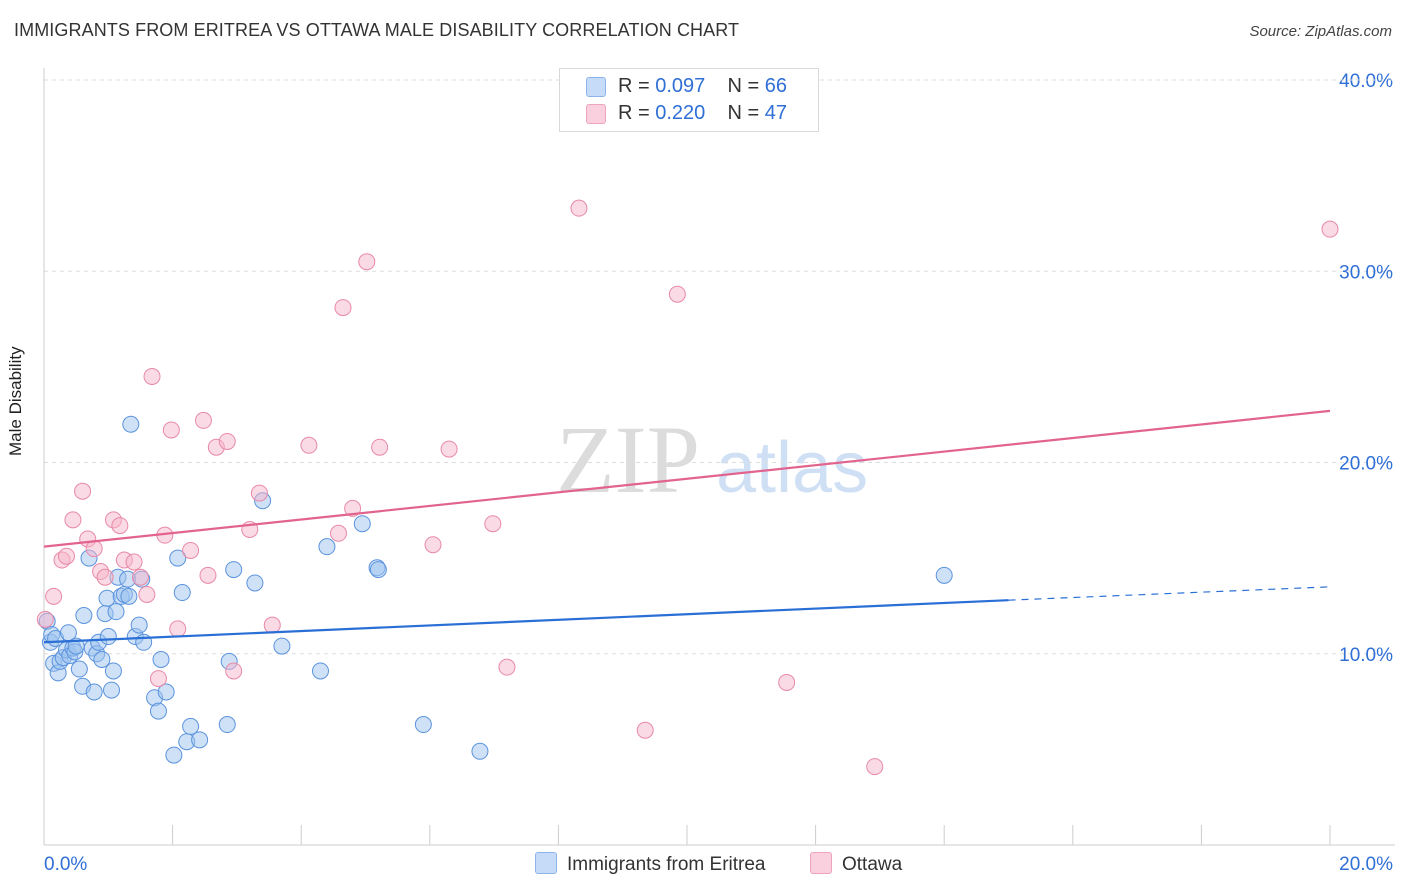 The width and height of the screenshot is (1406, 892). Describe the element at coordinates (546, 863) in the screenshot. I see `bottom-legend-swatch-eritrea` at that location.